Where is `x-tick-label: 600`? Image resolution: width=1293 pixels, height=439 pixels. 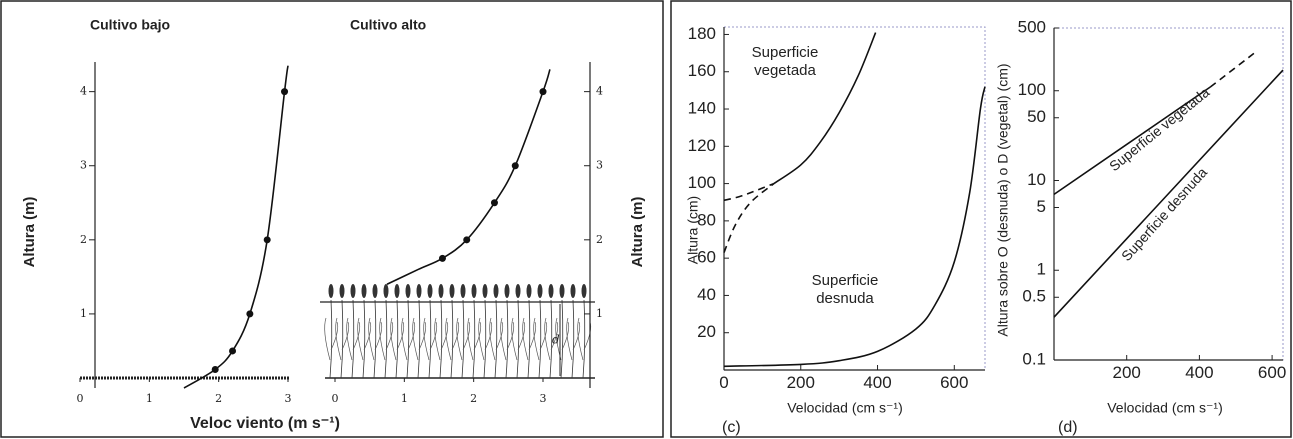
x-tick-label: 600 is located at coordinates (954, 382).